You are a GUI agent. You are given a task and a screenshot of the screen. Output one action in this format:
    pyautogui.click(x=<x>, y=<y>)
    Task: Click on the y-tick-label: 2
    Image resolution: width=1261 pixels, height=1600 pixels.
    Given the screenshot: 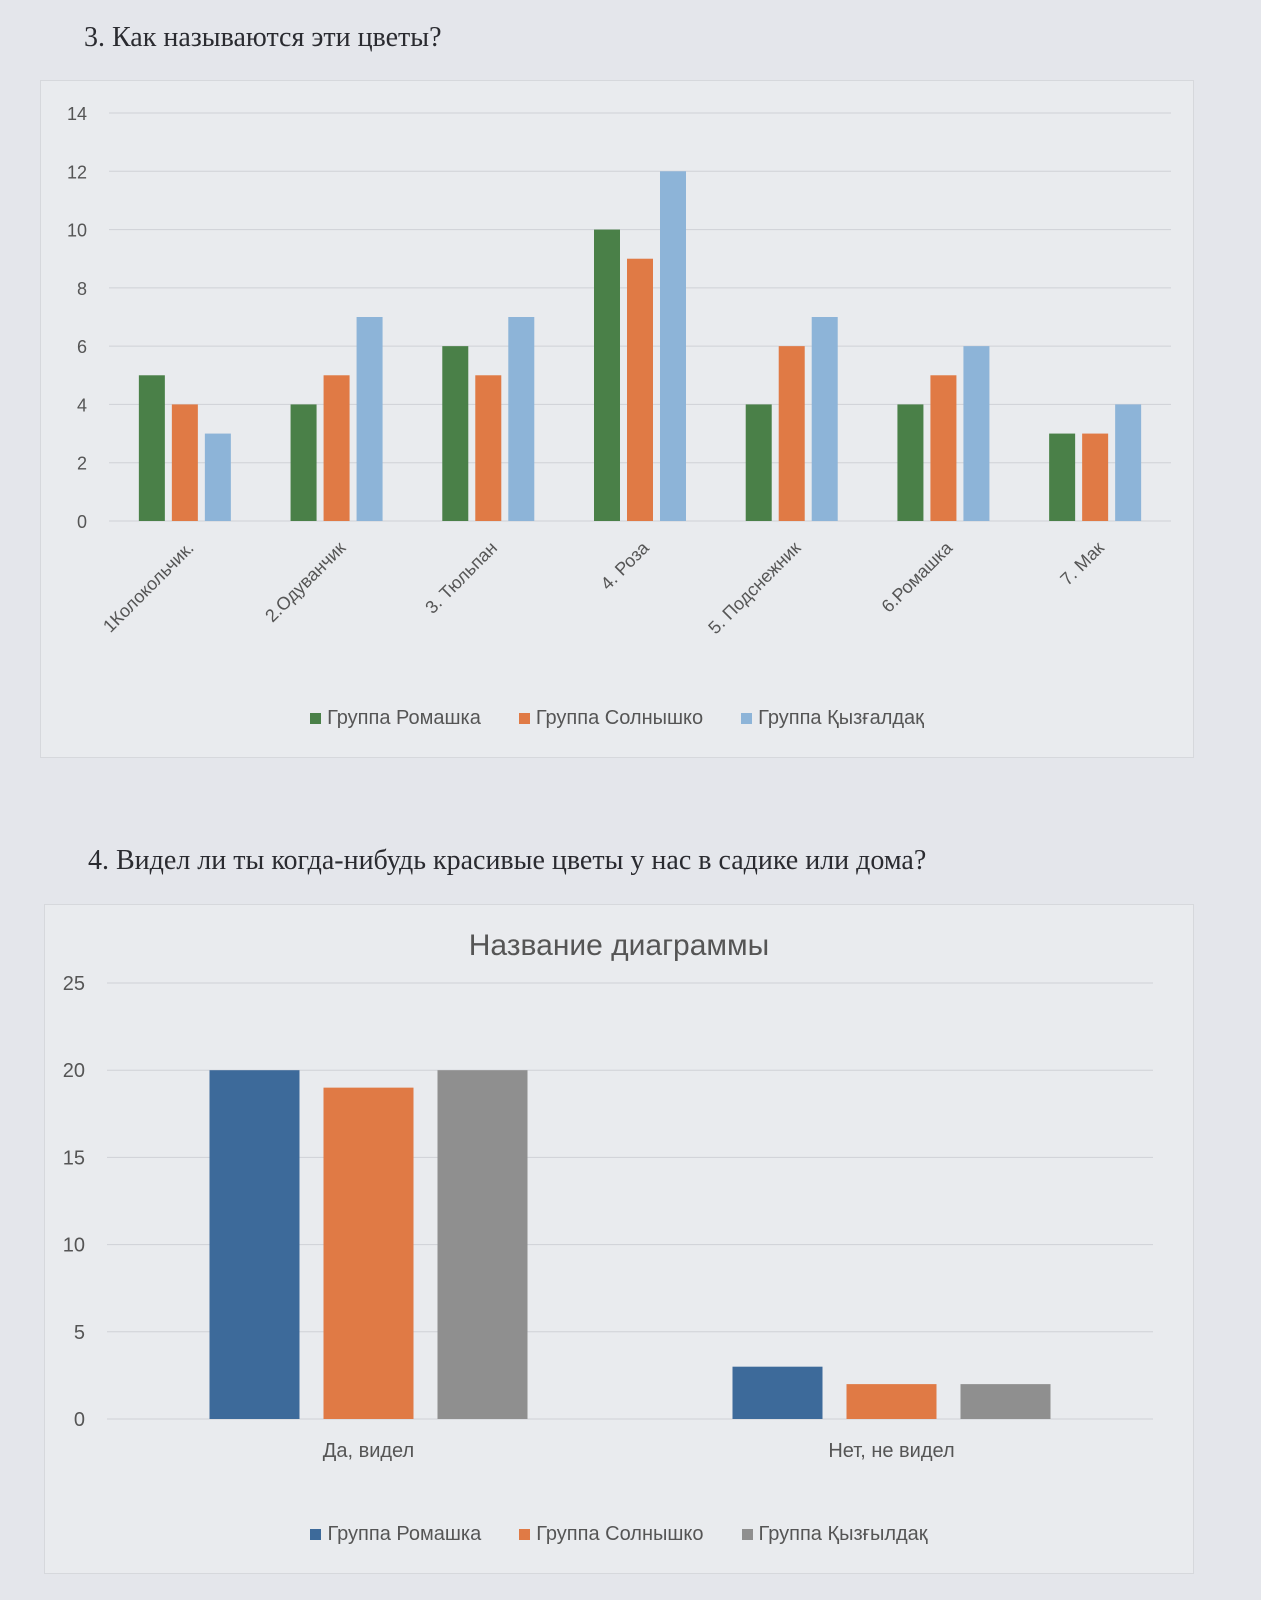 What is the action you would take?
    pyautogui.click(x=82, y=464)
    